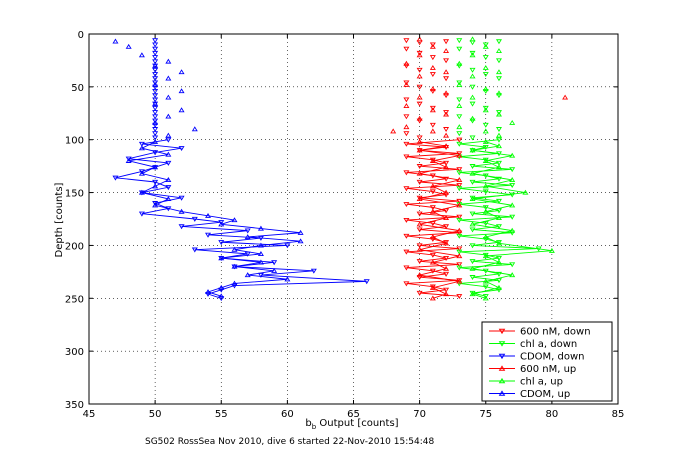  I want to click on y-axis-label: Depth [counts], so click(59, 219).